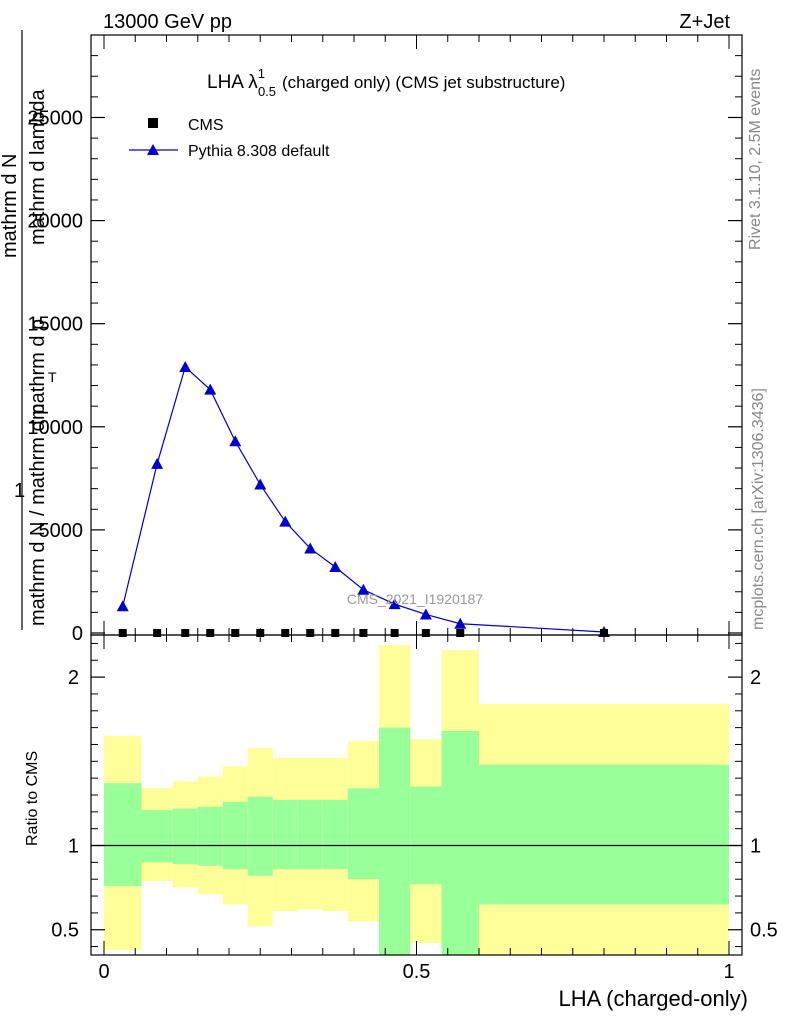 Image resolution: width=786 pixels, height=1024 pixels. What do you see at coordinates (77, 634) in the screenshot?
I see `top-ytick-label: 0` at bounding box center [77, 634].